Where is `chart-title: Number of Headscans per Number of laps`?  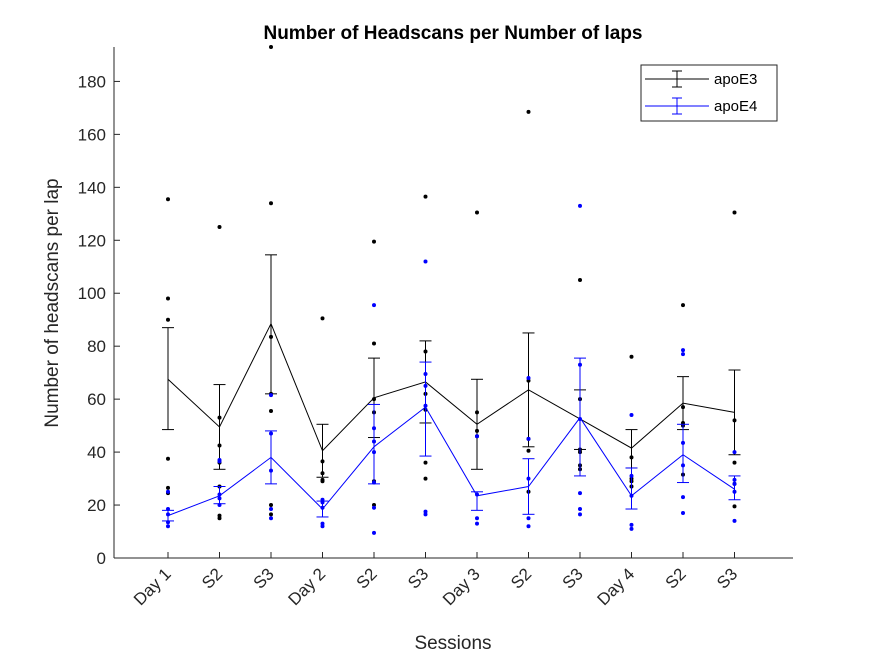
chart-title: Number of Headscans per Number of laps is located at coordinates (452, 33).